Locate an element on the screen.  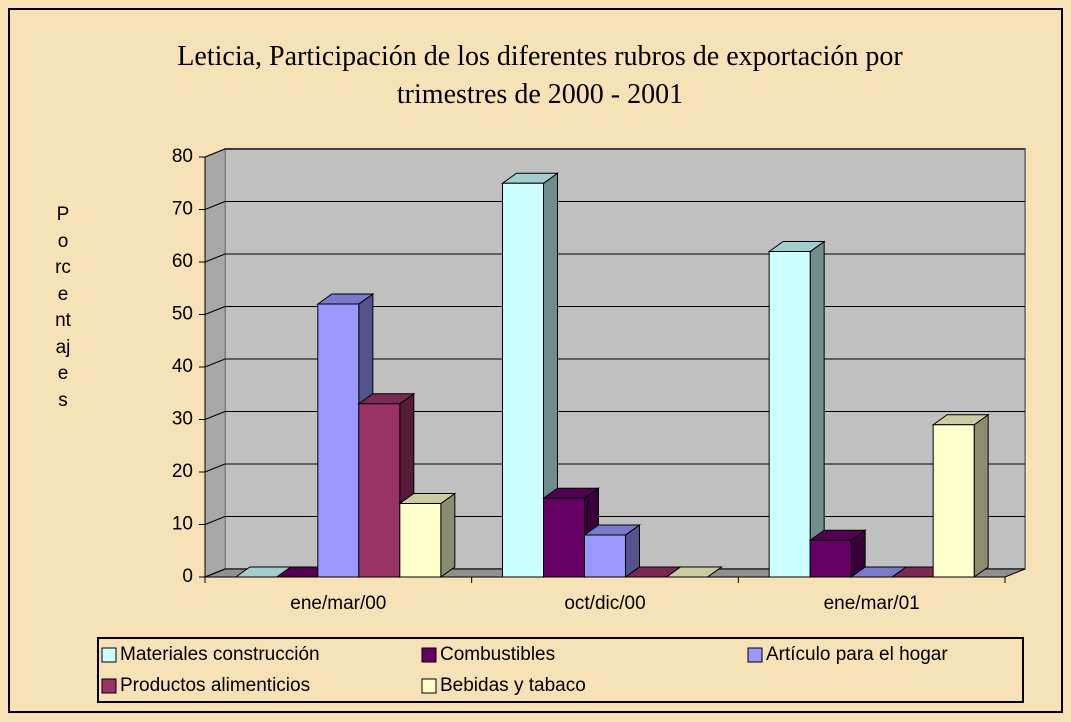
y-axis-label: Porcentajes is located at coordinates (63, 307).